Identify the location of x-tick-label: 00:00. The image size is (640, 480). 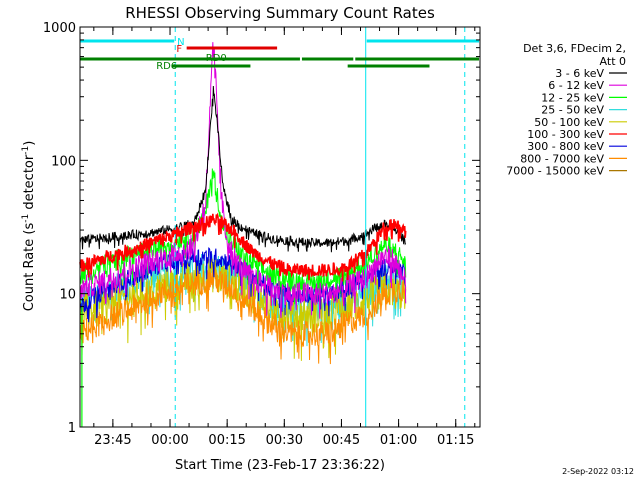
(169, 440).